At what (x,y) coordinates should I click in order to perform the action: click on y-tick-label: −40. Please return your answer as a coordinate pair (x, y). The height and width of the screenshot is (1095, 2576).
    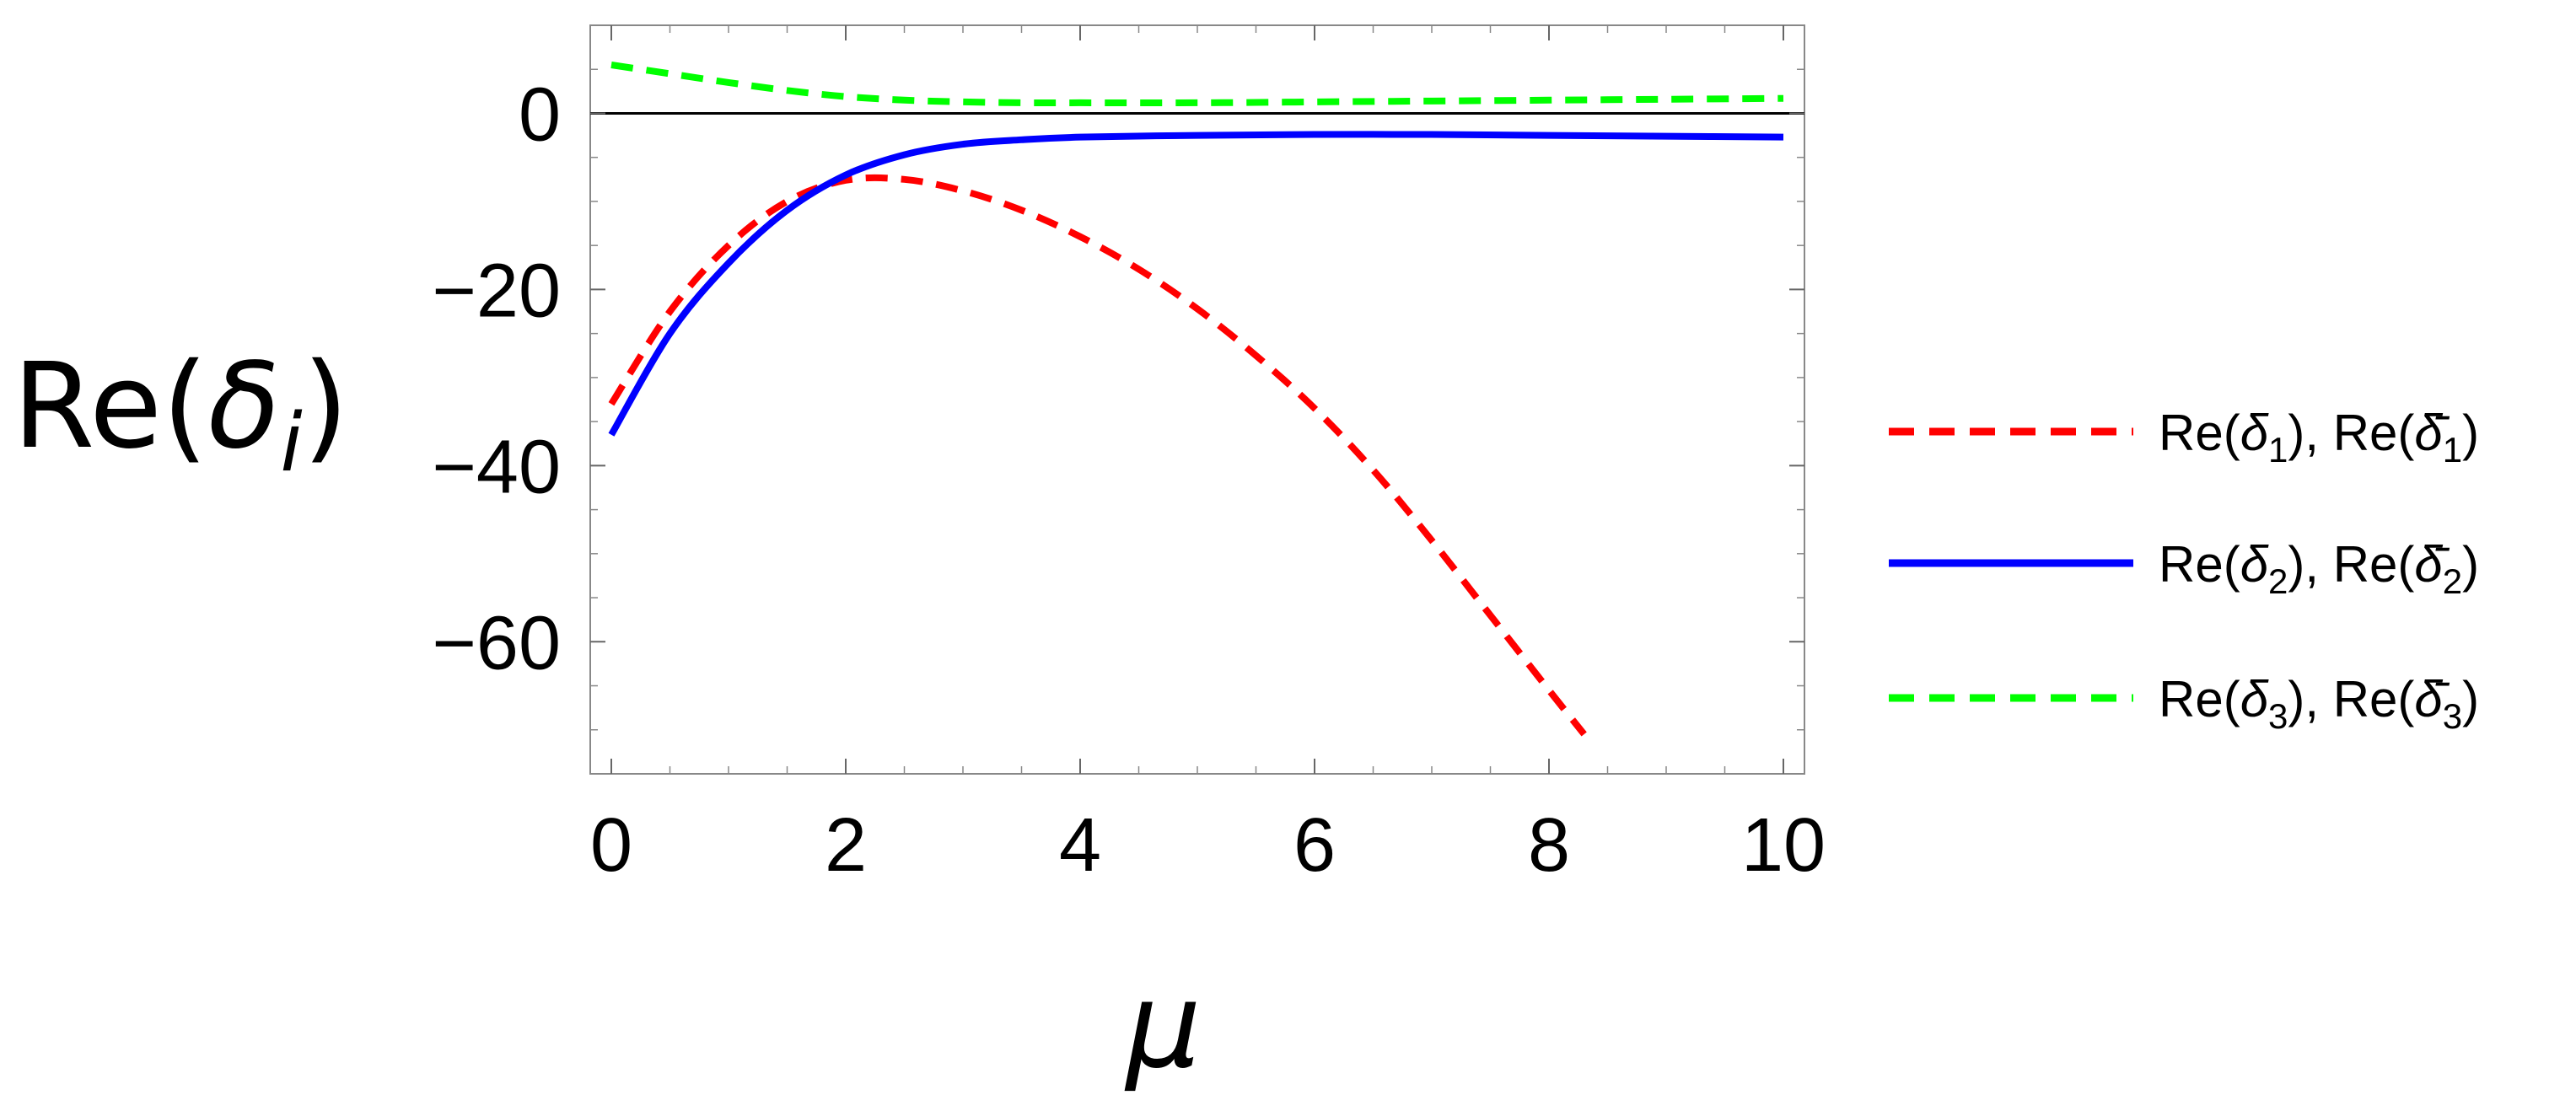
    Looking at the image, I should click on (497, 467).